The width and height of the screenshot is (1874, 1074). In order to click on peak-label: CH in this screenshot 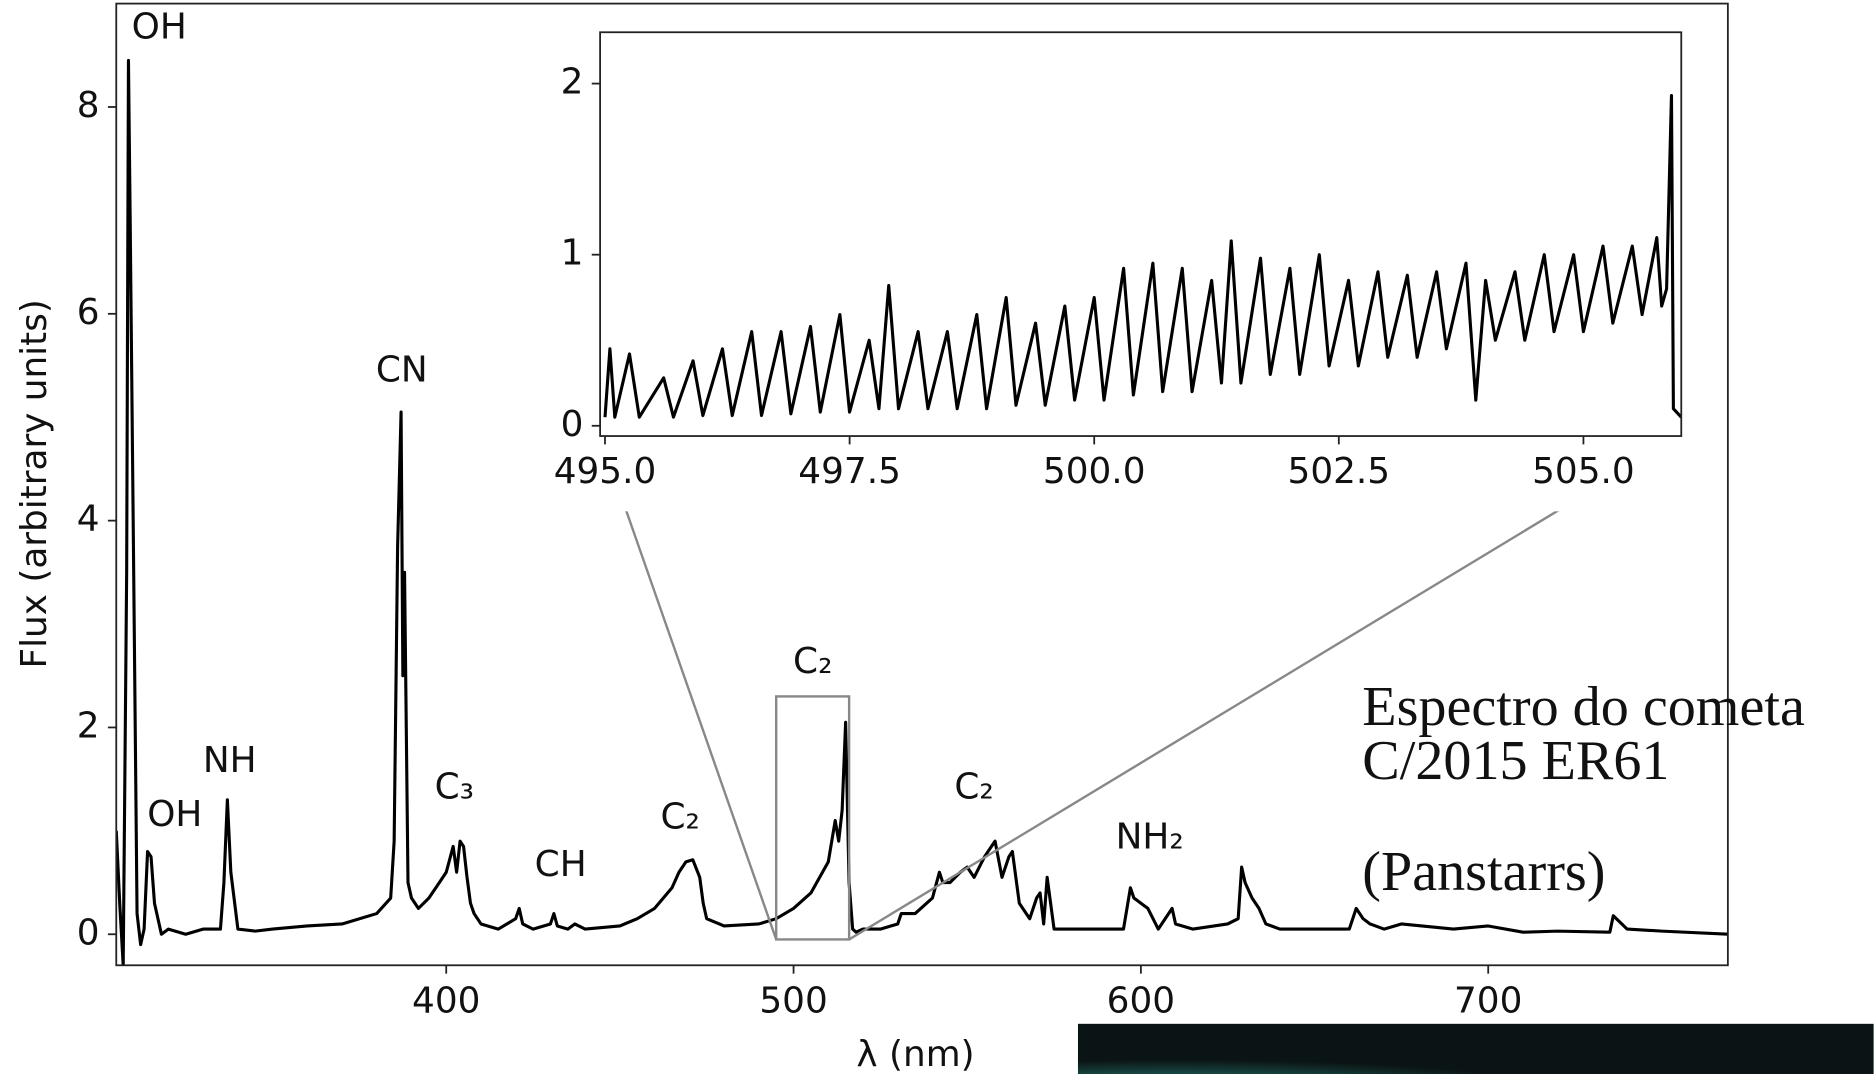, I will do `click(561, 864)`.